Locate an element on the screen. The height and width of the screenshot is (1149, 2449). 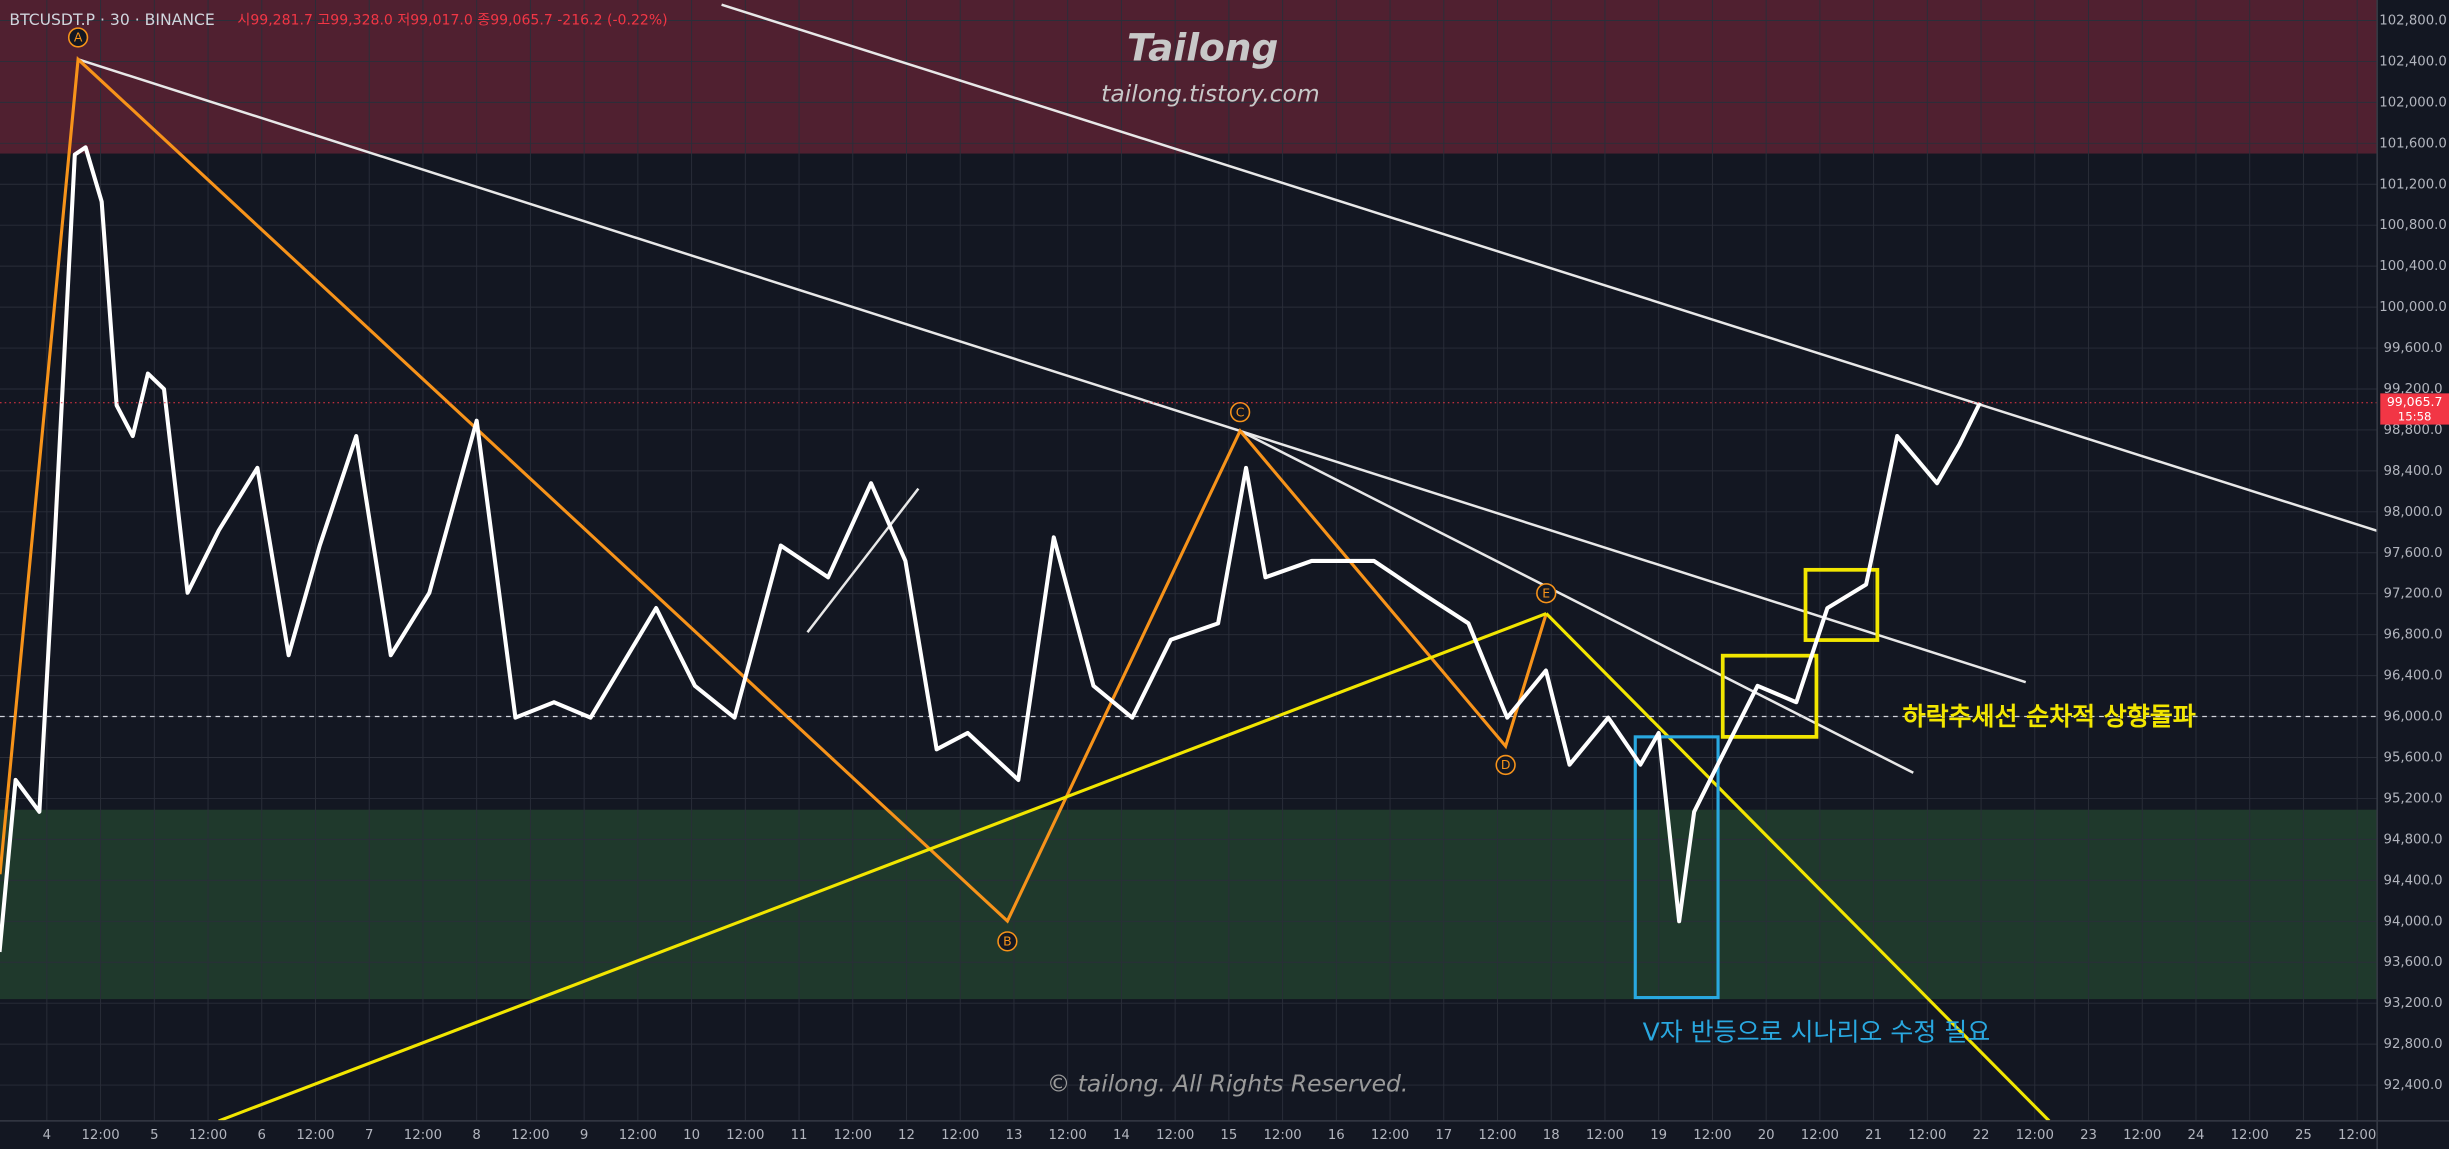
point-label: C is located at coordinates (1240, 411).